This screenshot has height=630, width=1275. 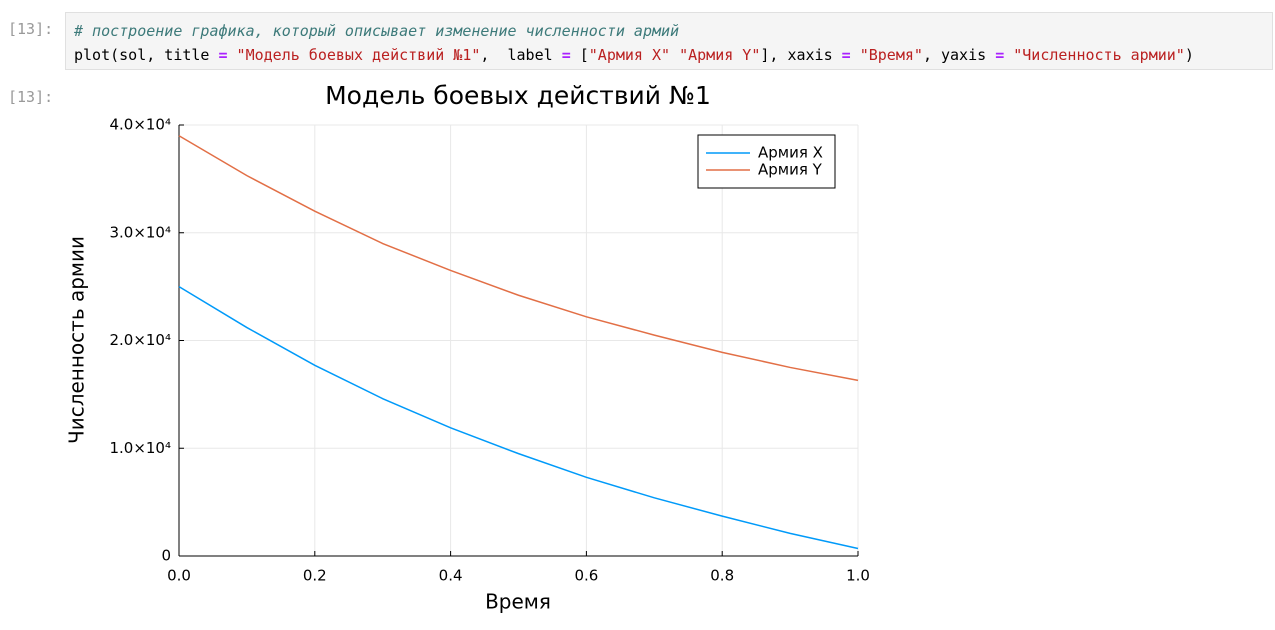 I want to click on code-token: "Модель боевых действий №1", so click(x=354, y=55).